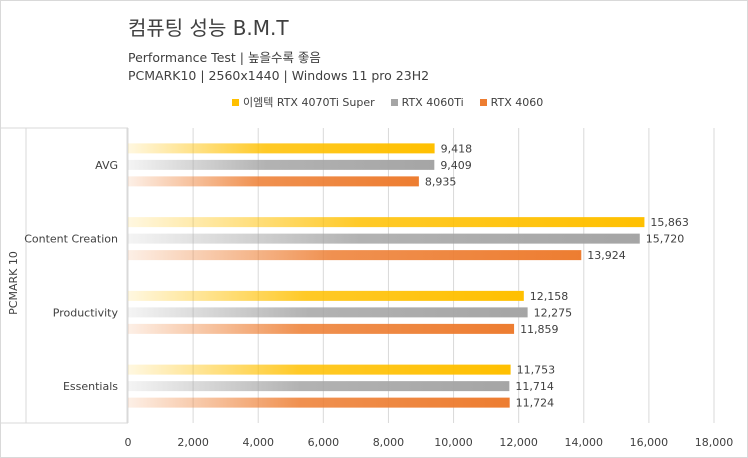  What do you see at coordinates (518, 442) in the screenshot?
I see `x-tick-label: 12,000` at bounding box center [518, 442].